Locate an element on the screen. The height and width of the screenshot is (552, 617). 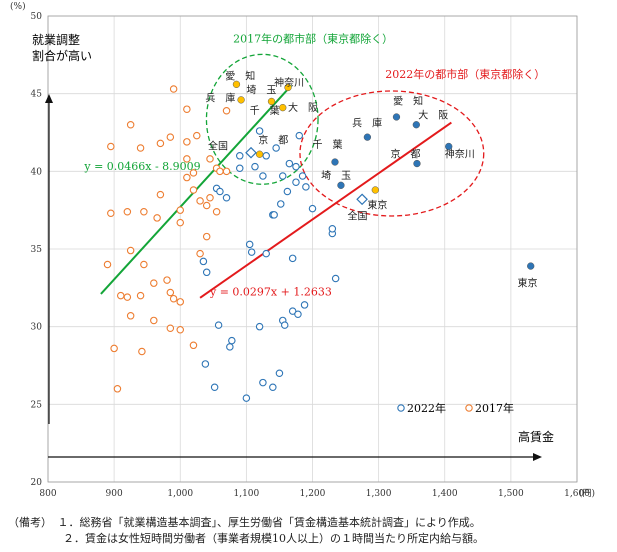
legend-label: 2017年 is located at coordinates (494, 408).